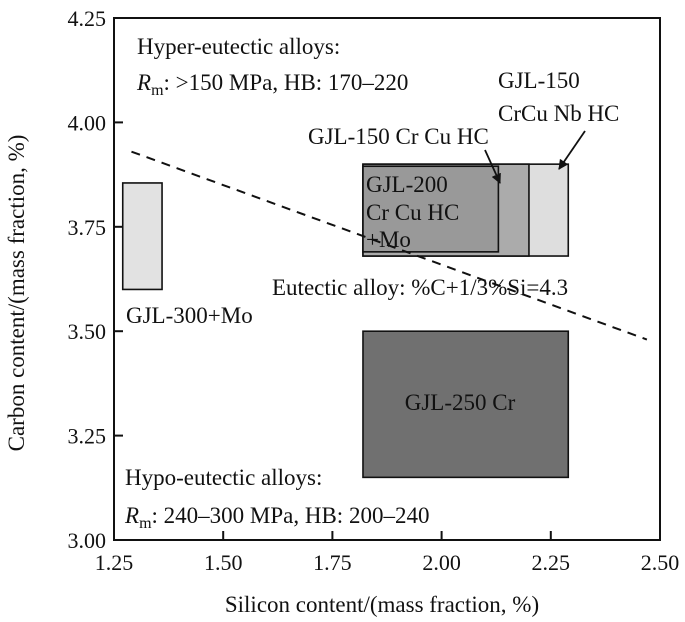 This screenshot has height=622, width=685. What do you see at coordinates (142, 236) in the screenshot?
I see `region-gjl-300-mo` at bounding box center [142, 236].